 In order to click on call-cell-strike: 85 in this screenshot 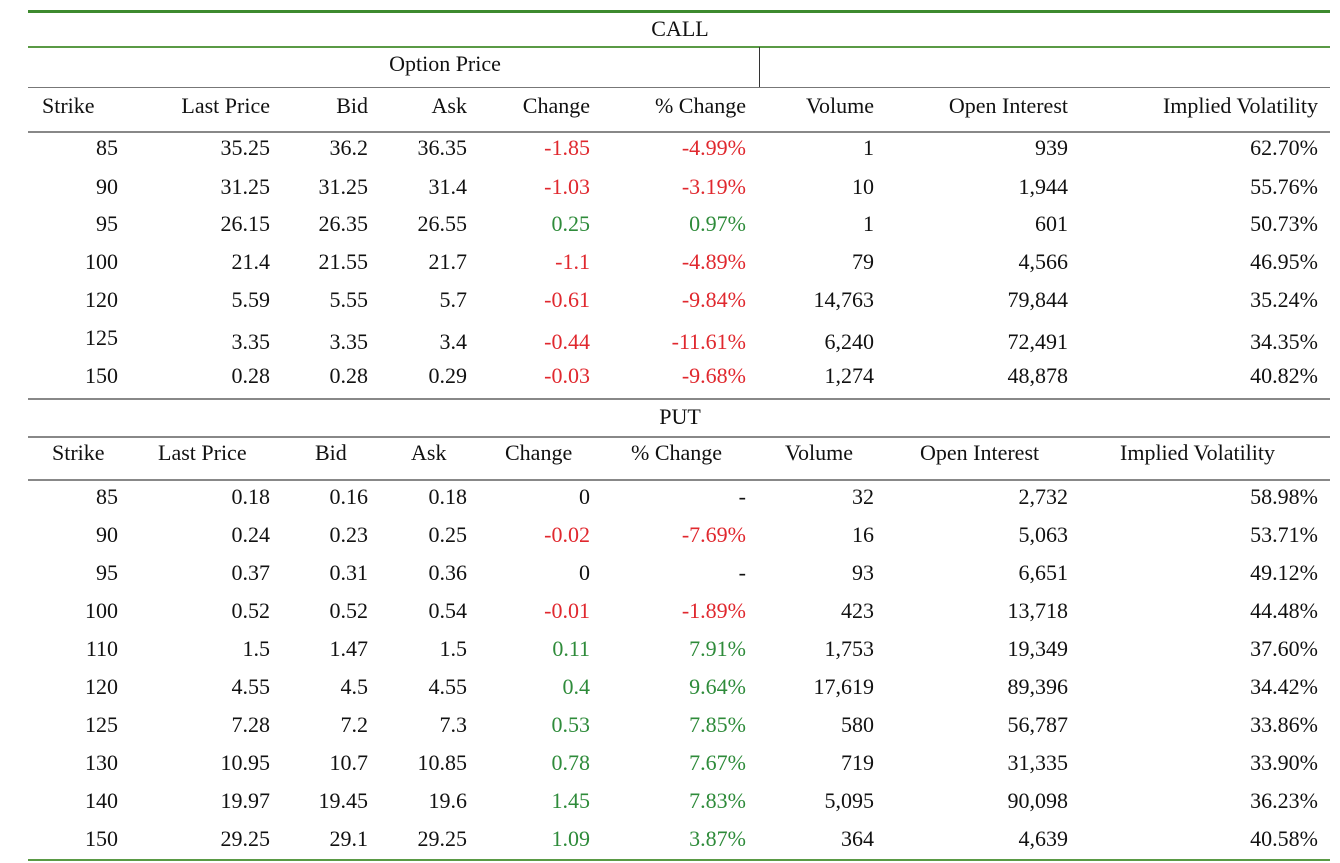, I will do `click(107, 147)`.